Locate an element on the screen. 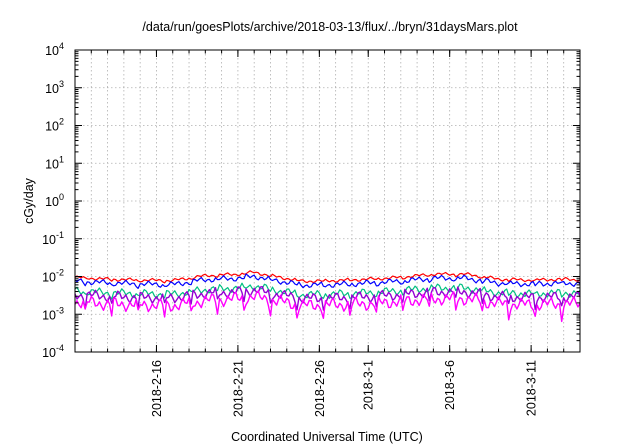  x-axis-label: Coordinated Universal Time (UTC) is located at coordinates (327, 437).